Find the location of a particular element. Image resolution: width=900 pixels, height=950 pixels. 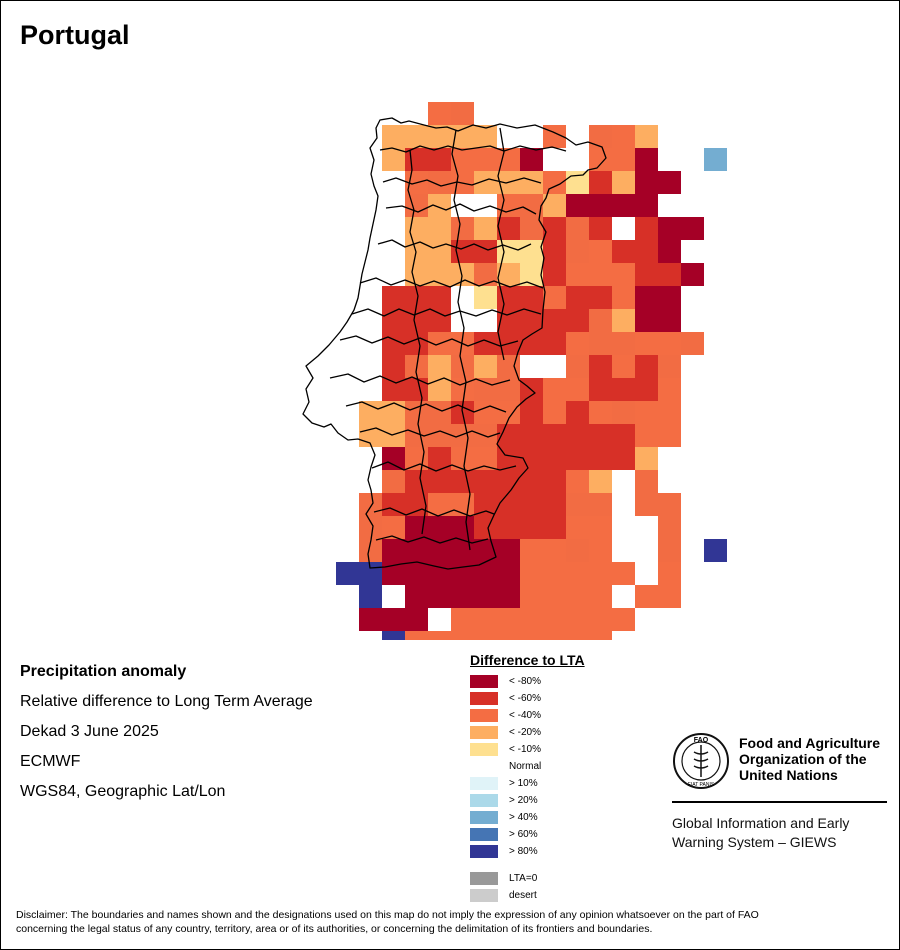

legend-item: < -20% is located at coordinates (527, 732).